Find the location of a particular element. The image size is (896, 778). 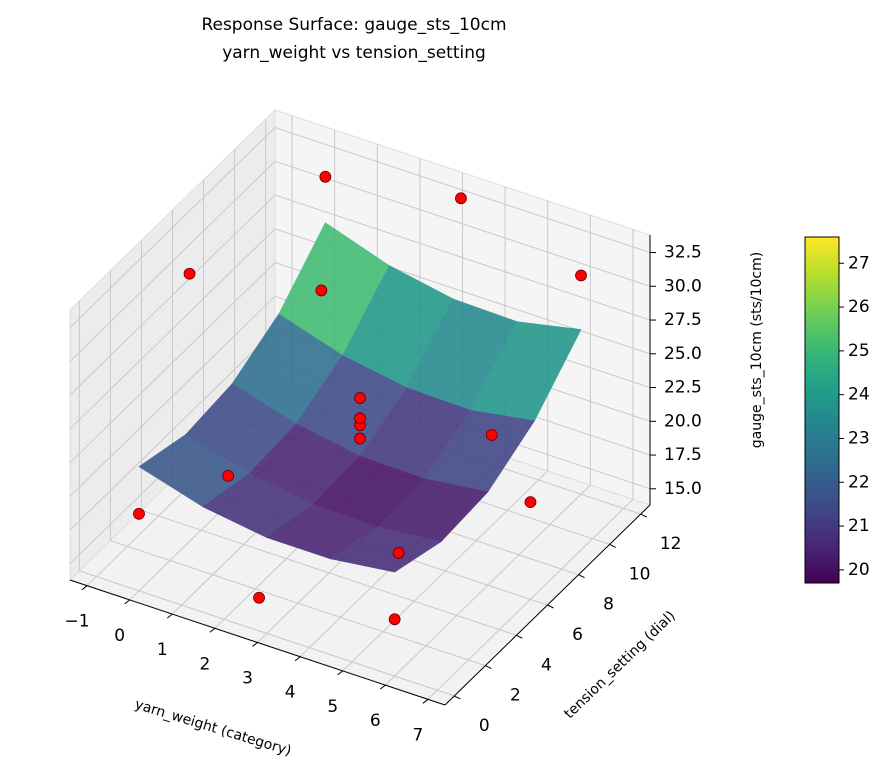

y-tick-label: 0 is located at coordinates (484, 726).